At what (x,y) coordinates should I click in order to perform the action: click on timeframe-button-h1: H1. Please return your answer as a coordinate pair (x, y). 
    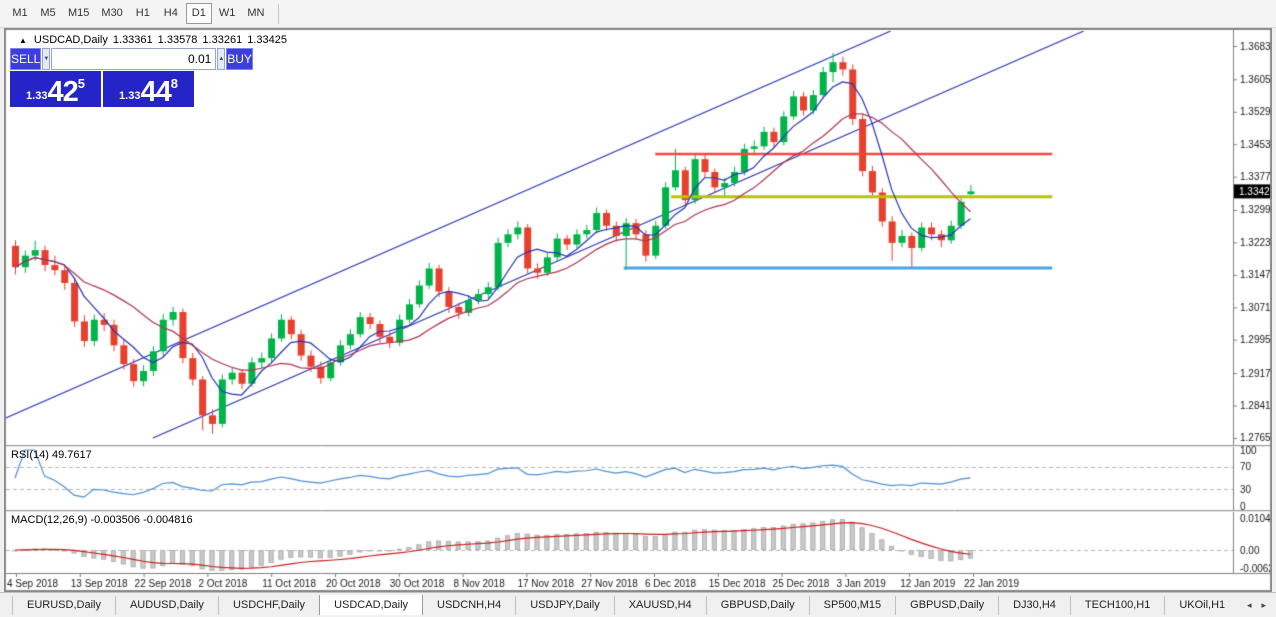
    Looking at the image, I should click on (142, 13).